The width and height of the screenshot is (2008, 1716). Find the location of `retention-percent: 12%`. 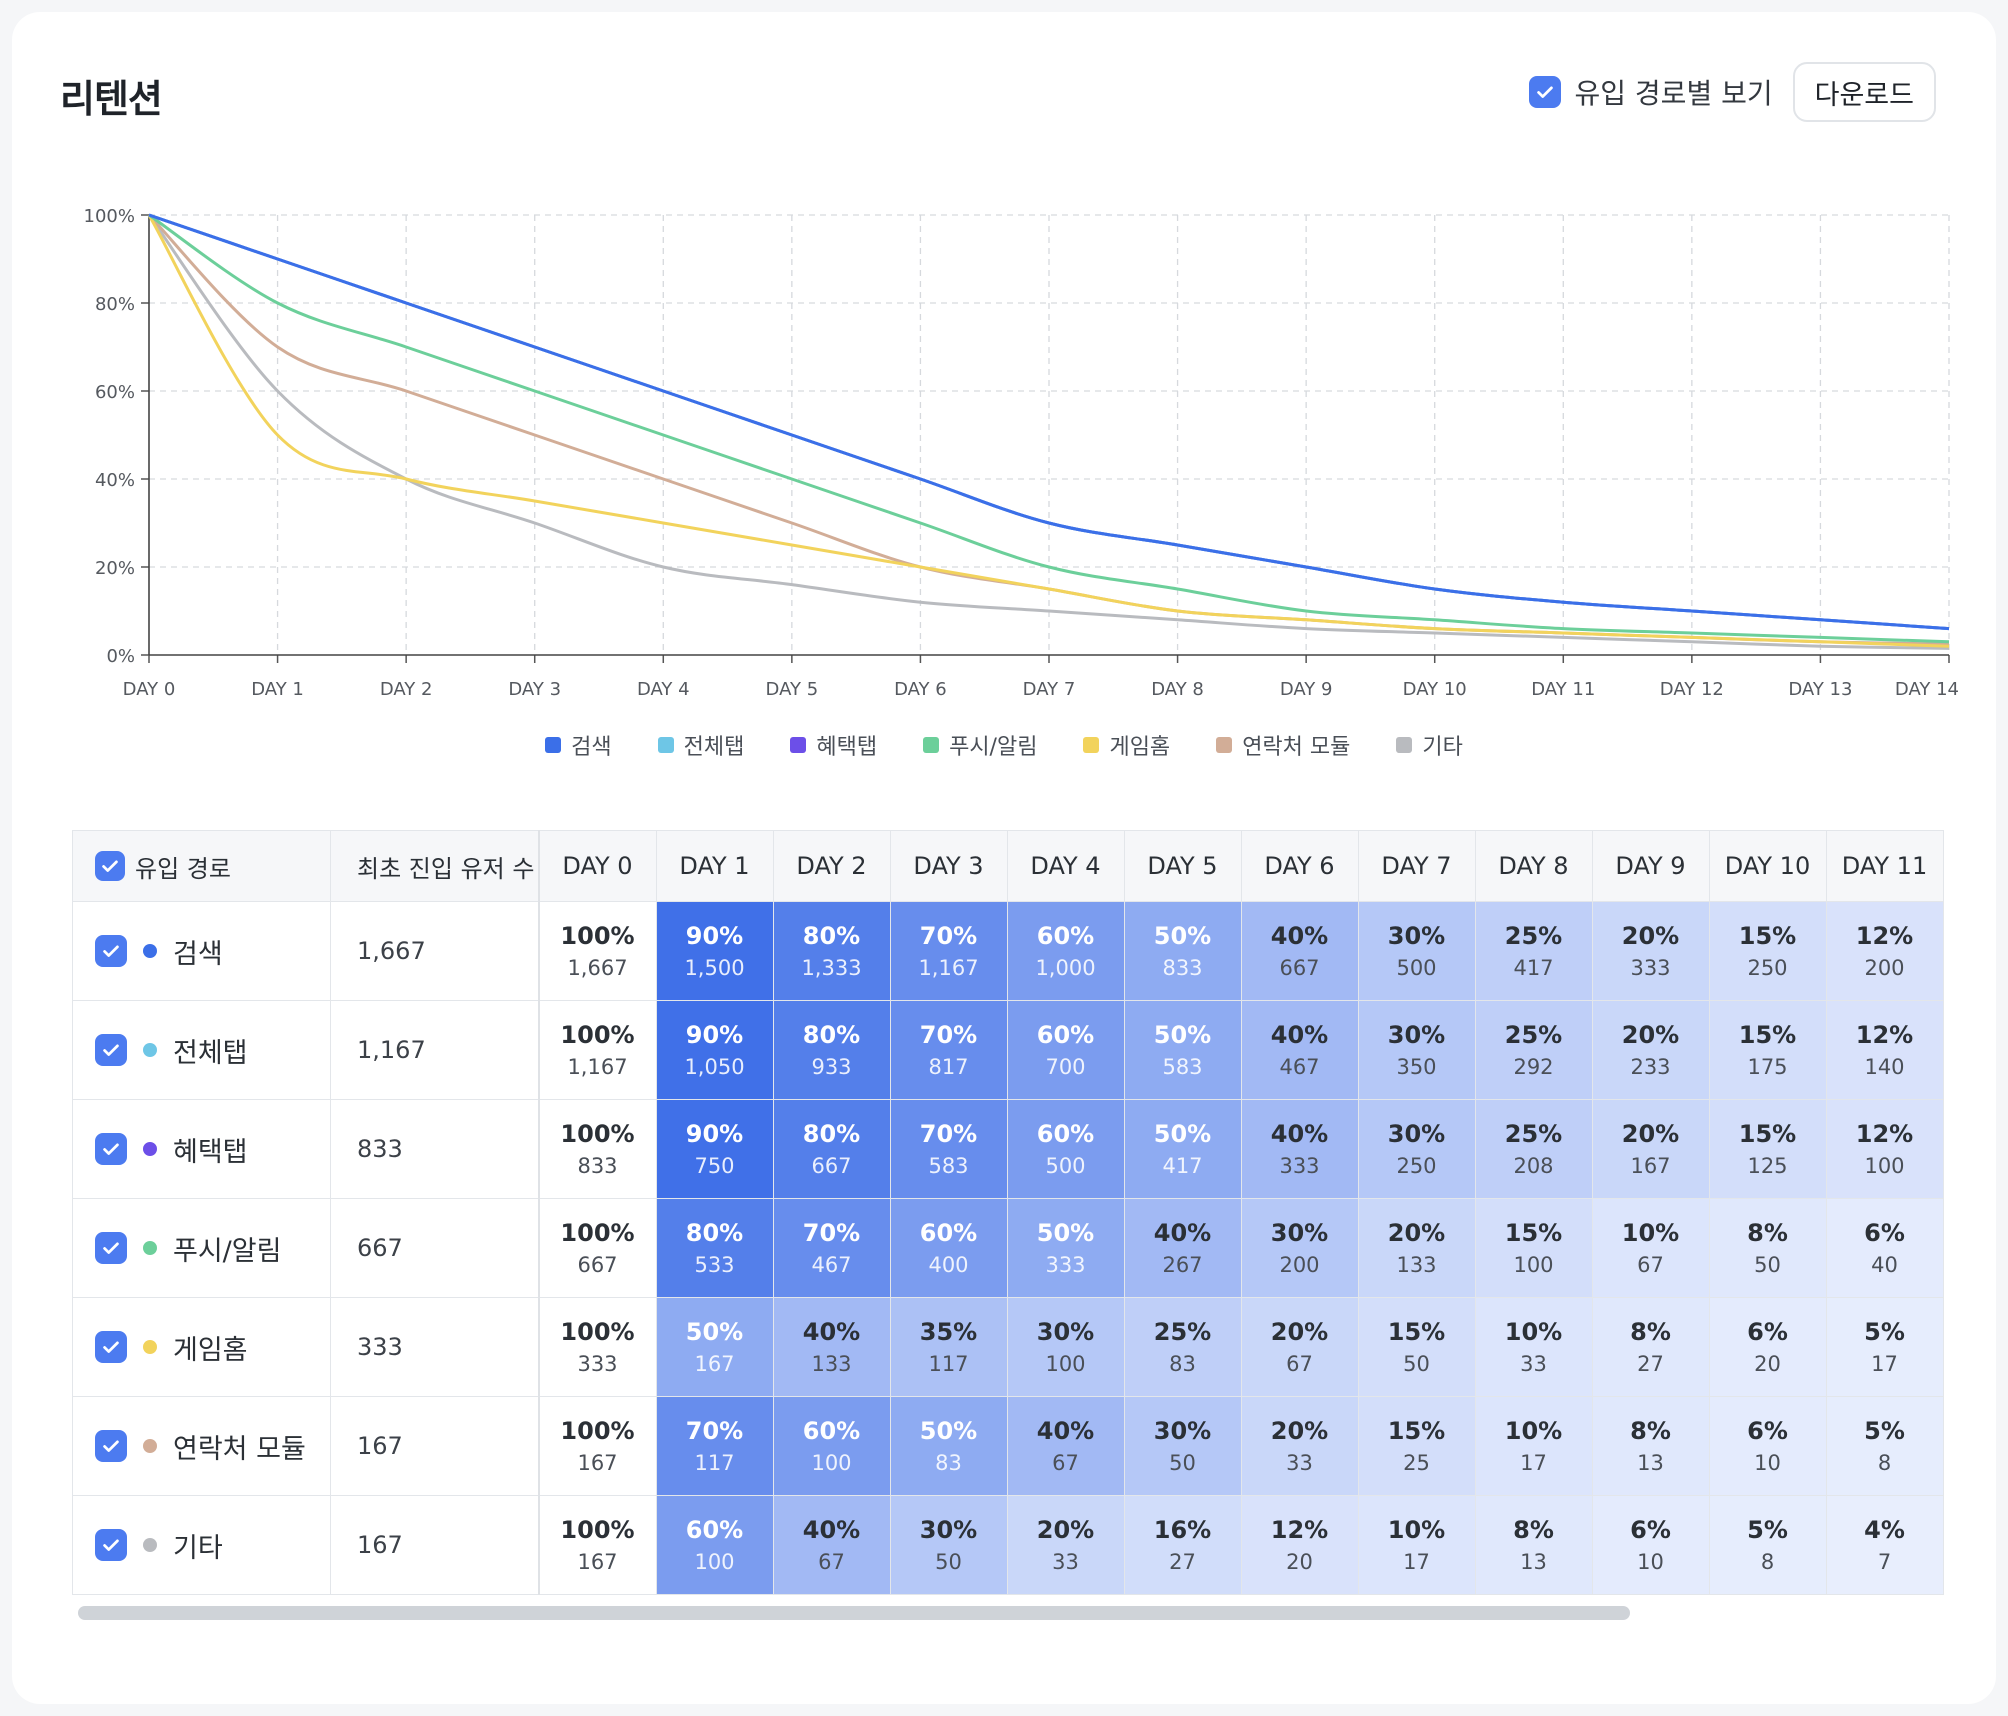

retention-percent: 12% is located at coordinates (1299, 1530).